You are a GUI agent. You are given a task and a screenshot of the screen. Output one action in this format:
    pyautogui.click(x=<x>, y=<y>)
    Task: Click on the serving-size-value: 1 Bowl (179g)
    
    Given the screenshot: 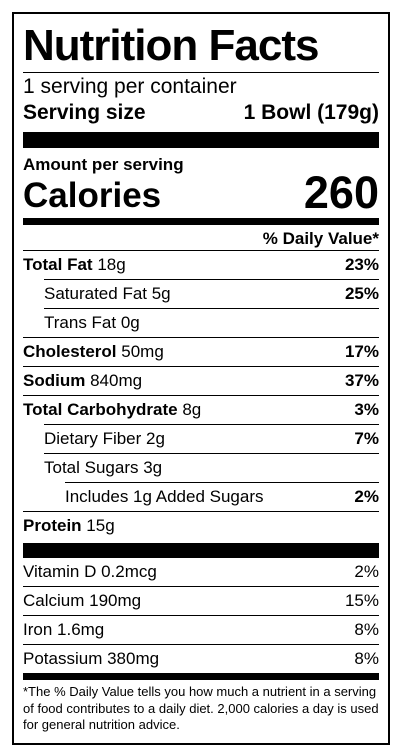 What is the action you would take?
    pyautogui.click(x=311, y=112)
    